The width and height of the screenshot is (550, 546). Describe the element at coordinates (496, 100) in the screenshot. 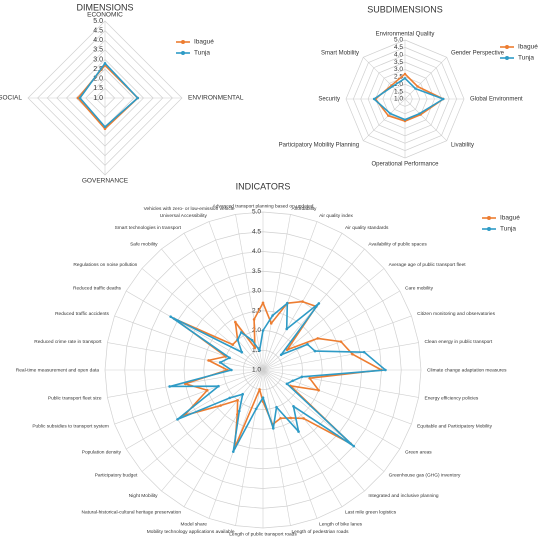

I see `category-label: Global Environment` at that location.